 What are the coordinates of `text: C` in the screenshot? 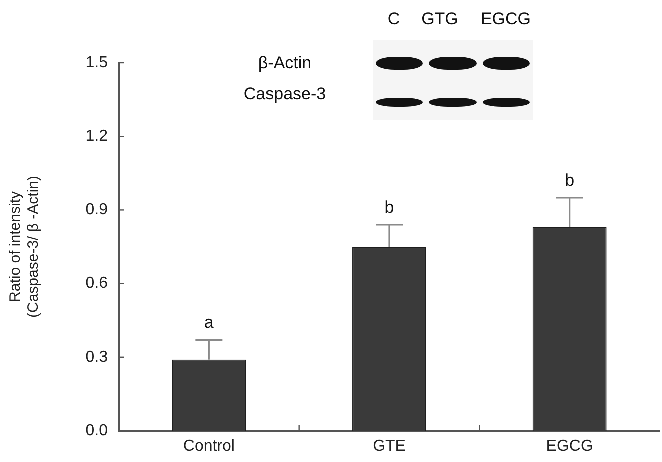 It's located at (394, 19).